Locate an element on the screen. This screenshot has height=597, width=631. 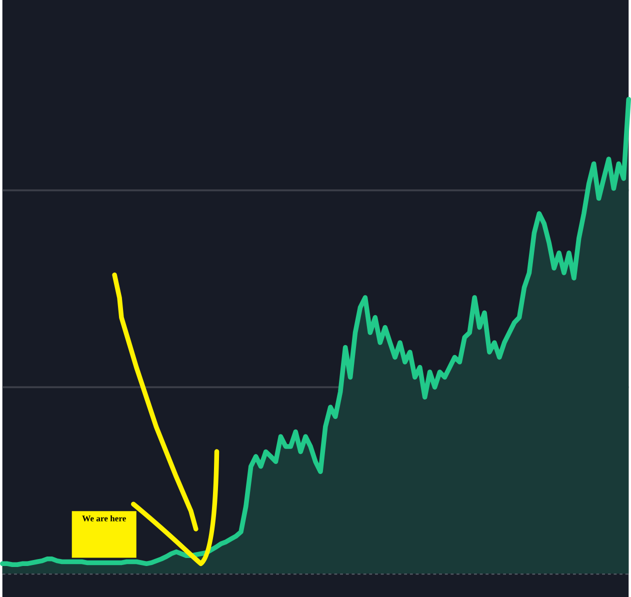
annotation: We are here is located at coordinates (104, 518).